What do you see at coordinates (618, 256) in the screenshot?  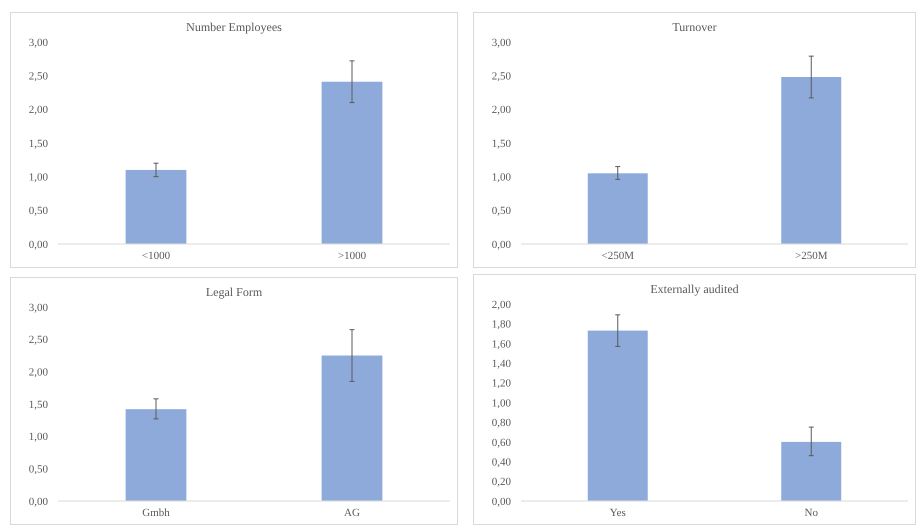 I see `x-tick-label: <250M` at bounding box center [618, 256].